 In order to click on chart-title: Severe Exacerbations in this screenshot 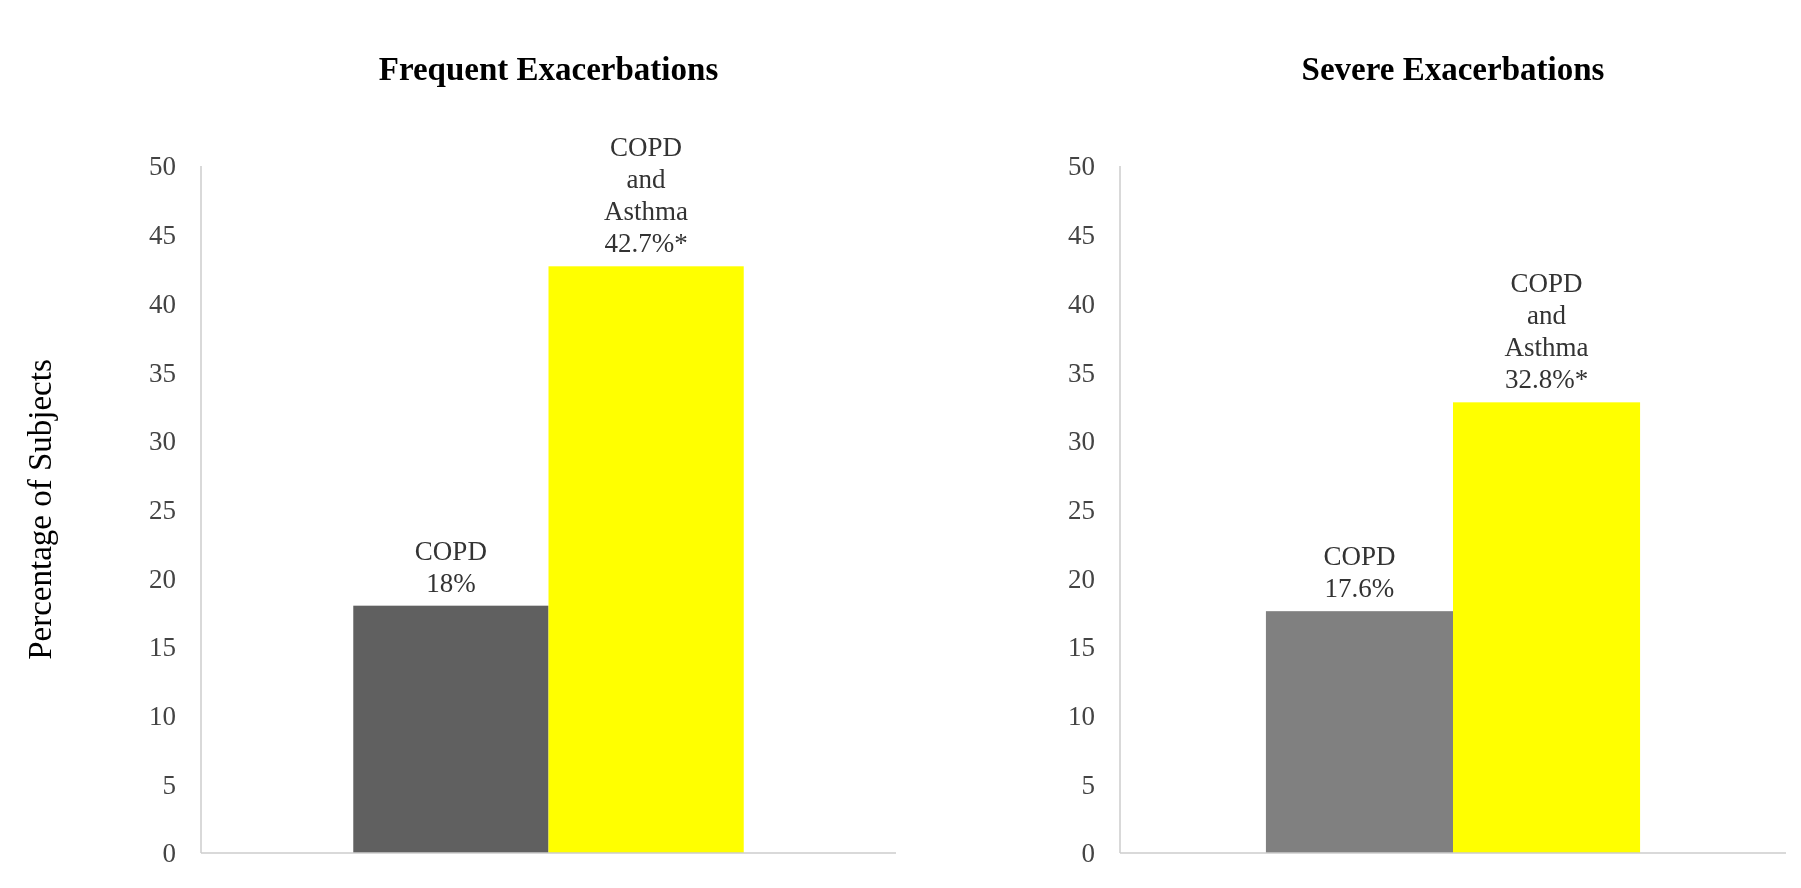, I will do `click(1453, 69)`.